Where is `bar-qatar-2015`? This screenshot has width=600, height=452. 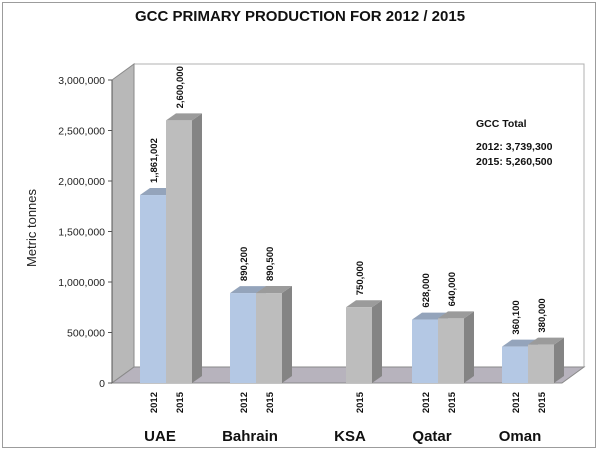
bar-qatar-2015 is located at coordinates (456, 347).